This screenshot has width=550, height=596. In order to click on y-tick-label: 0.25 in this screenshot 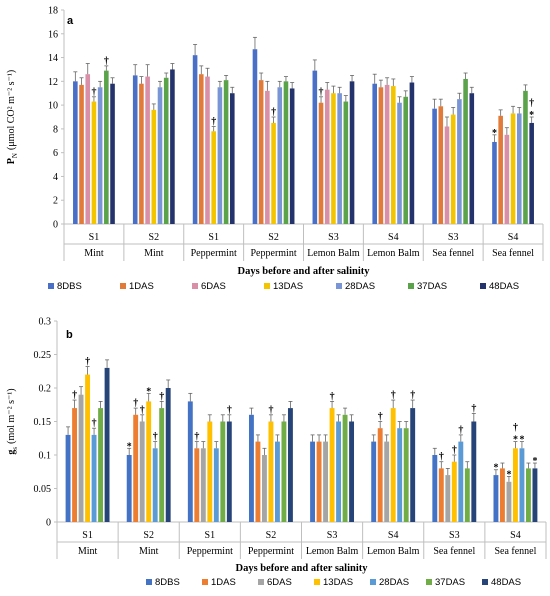, I will do `click(43, 355)`.